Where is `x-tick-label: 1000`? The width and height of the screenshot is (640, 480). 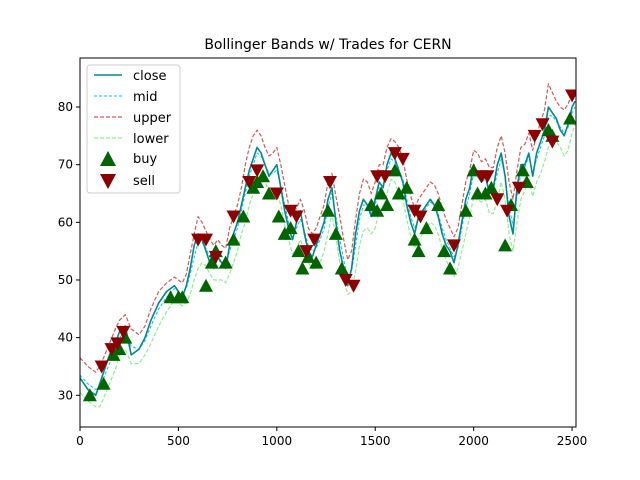
x-tick-label: 1000 is located at coordinates (277, 441).